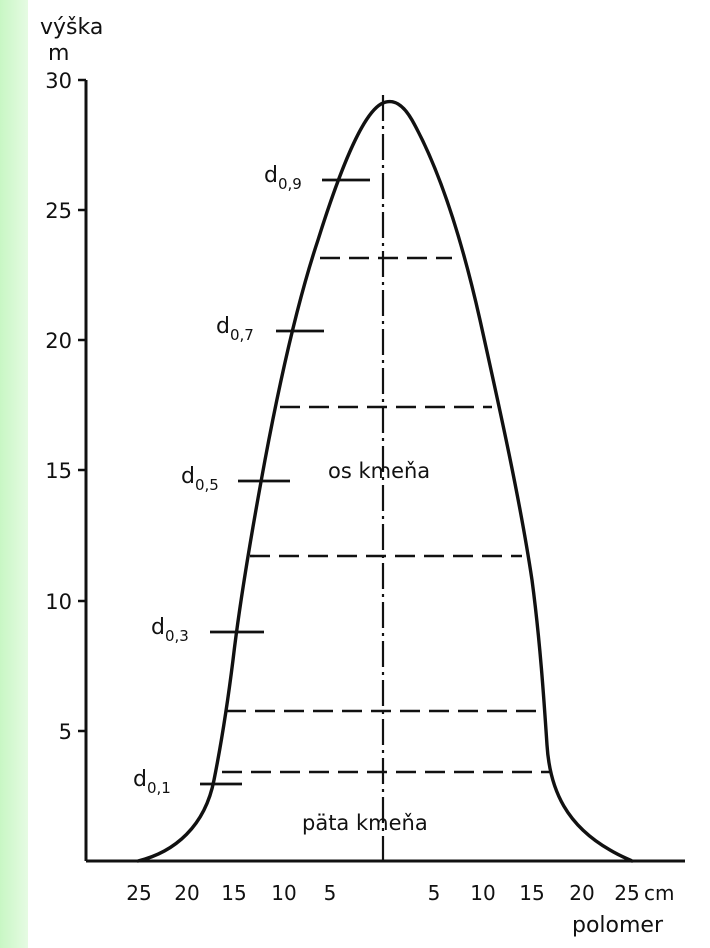 The image size is (710, 948). What do you see at coordinates (71, 27) in the screenshot?
I see `y-axis-title: výška` at bounding box center [71, 27].